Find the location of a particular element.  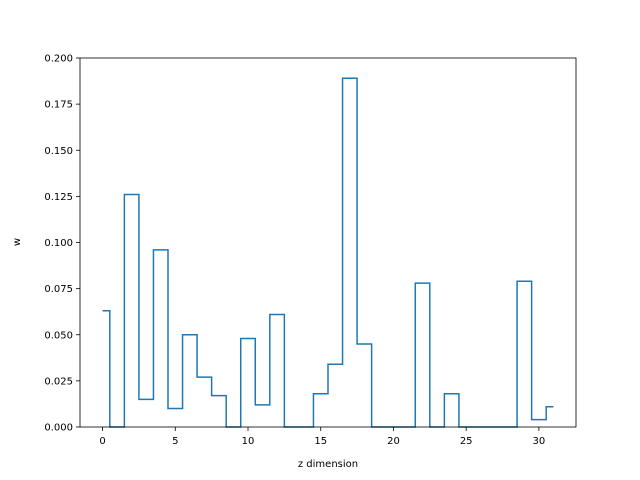

y-tick-label: 0.100 is located at coordinates (58, 243).